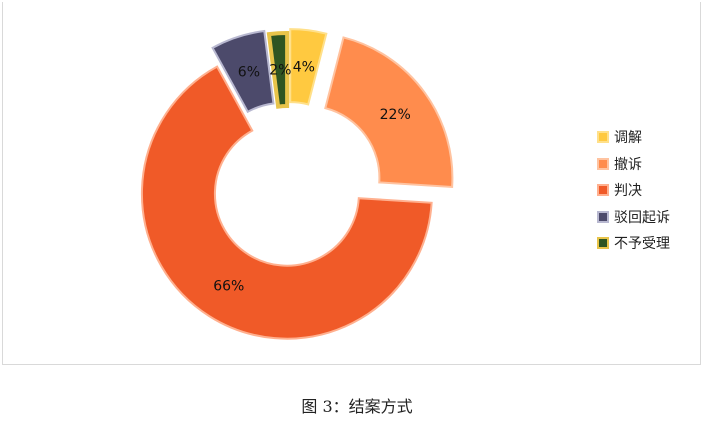  Describe the element at coordinates (357, 406) in the screenshot. I see `figure-caption: 图 3：结案方式` at that location.